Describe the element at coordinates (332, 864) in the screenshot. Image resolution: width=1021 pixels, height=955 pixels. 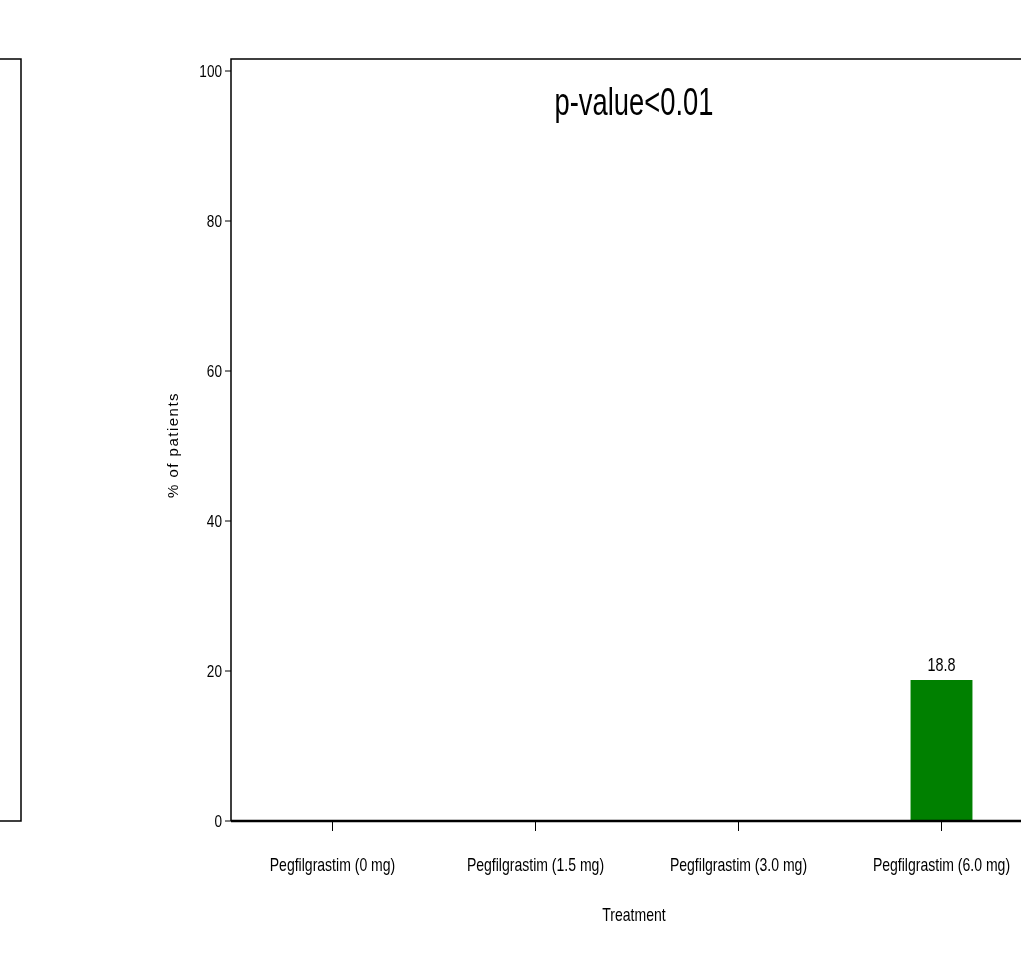
I see `x-tick-label: Pegfilgrastim (0 mg)` at that location.